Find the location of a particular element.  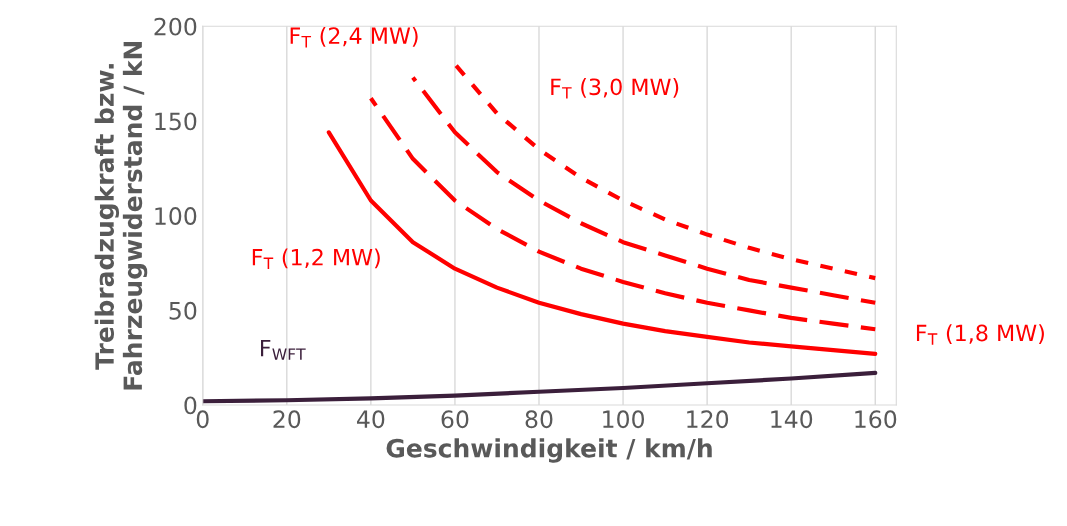

series-label: F$_{T}$ (2,4 MW) is located at coordinates (354, 37).